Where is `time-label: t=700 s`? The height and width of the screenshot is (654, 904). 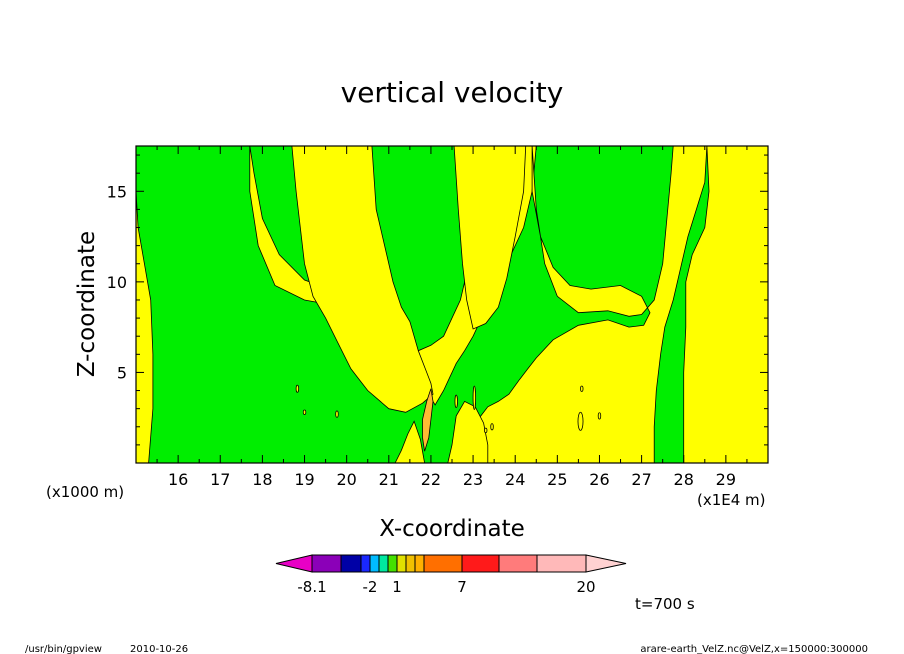 time-label: t=700 s is located at coordinates (665, 604).